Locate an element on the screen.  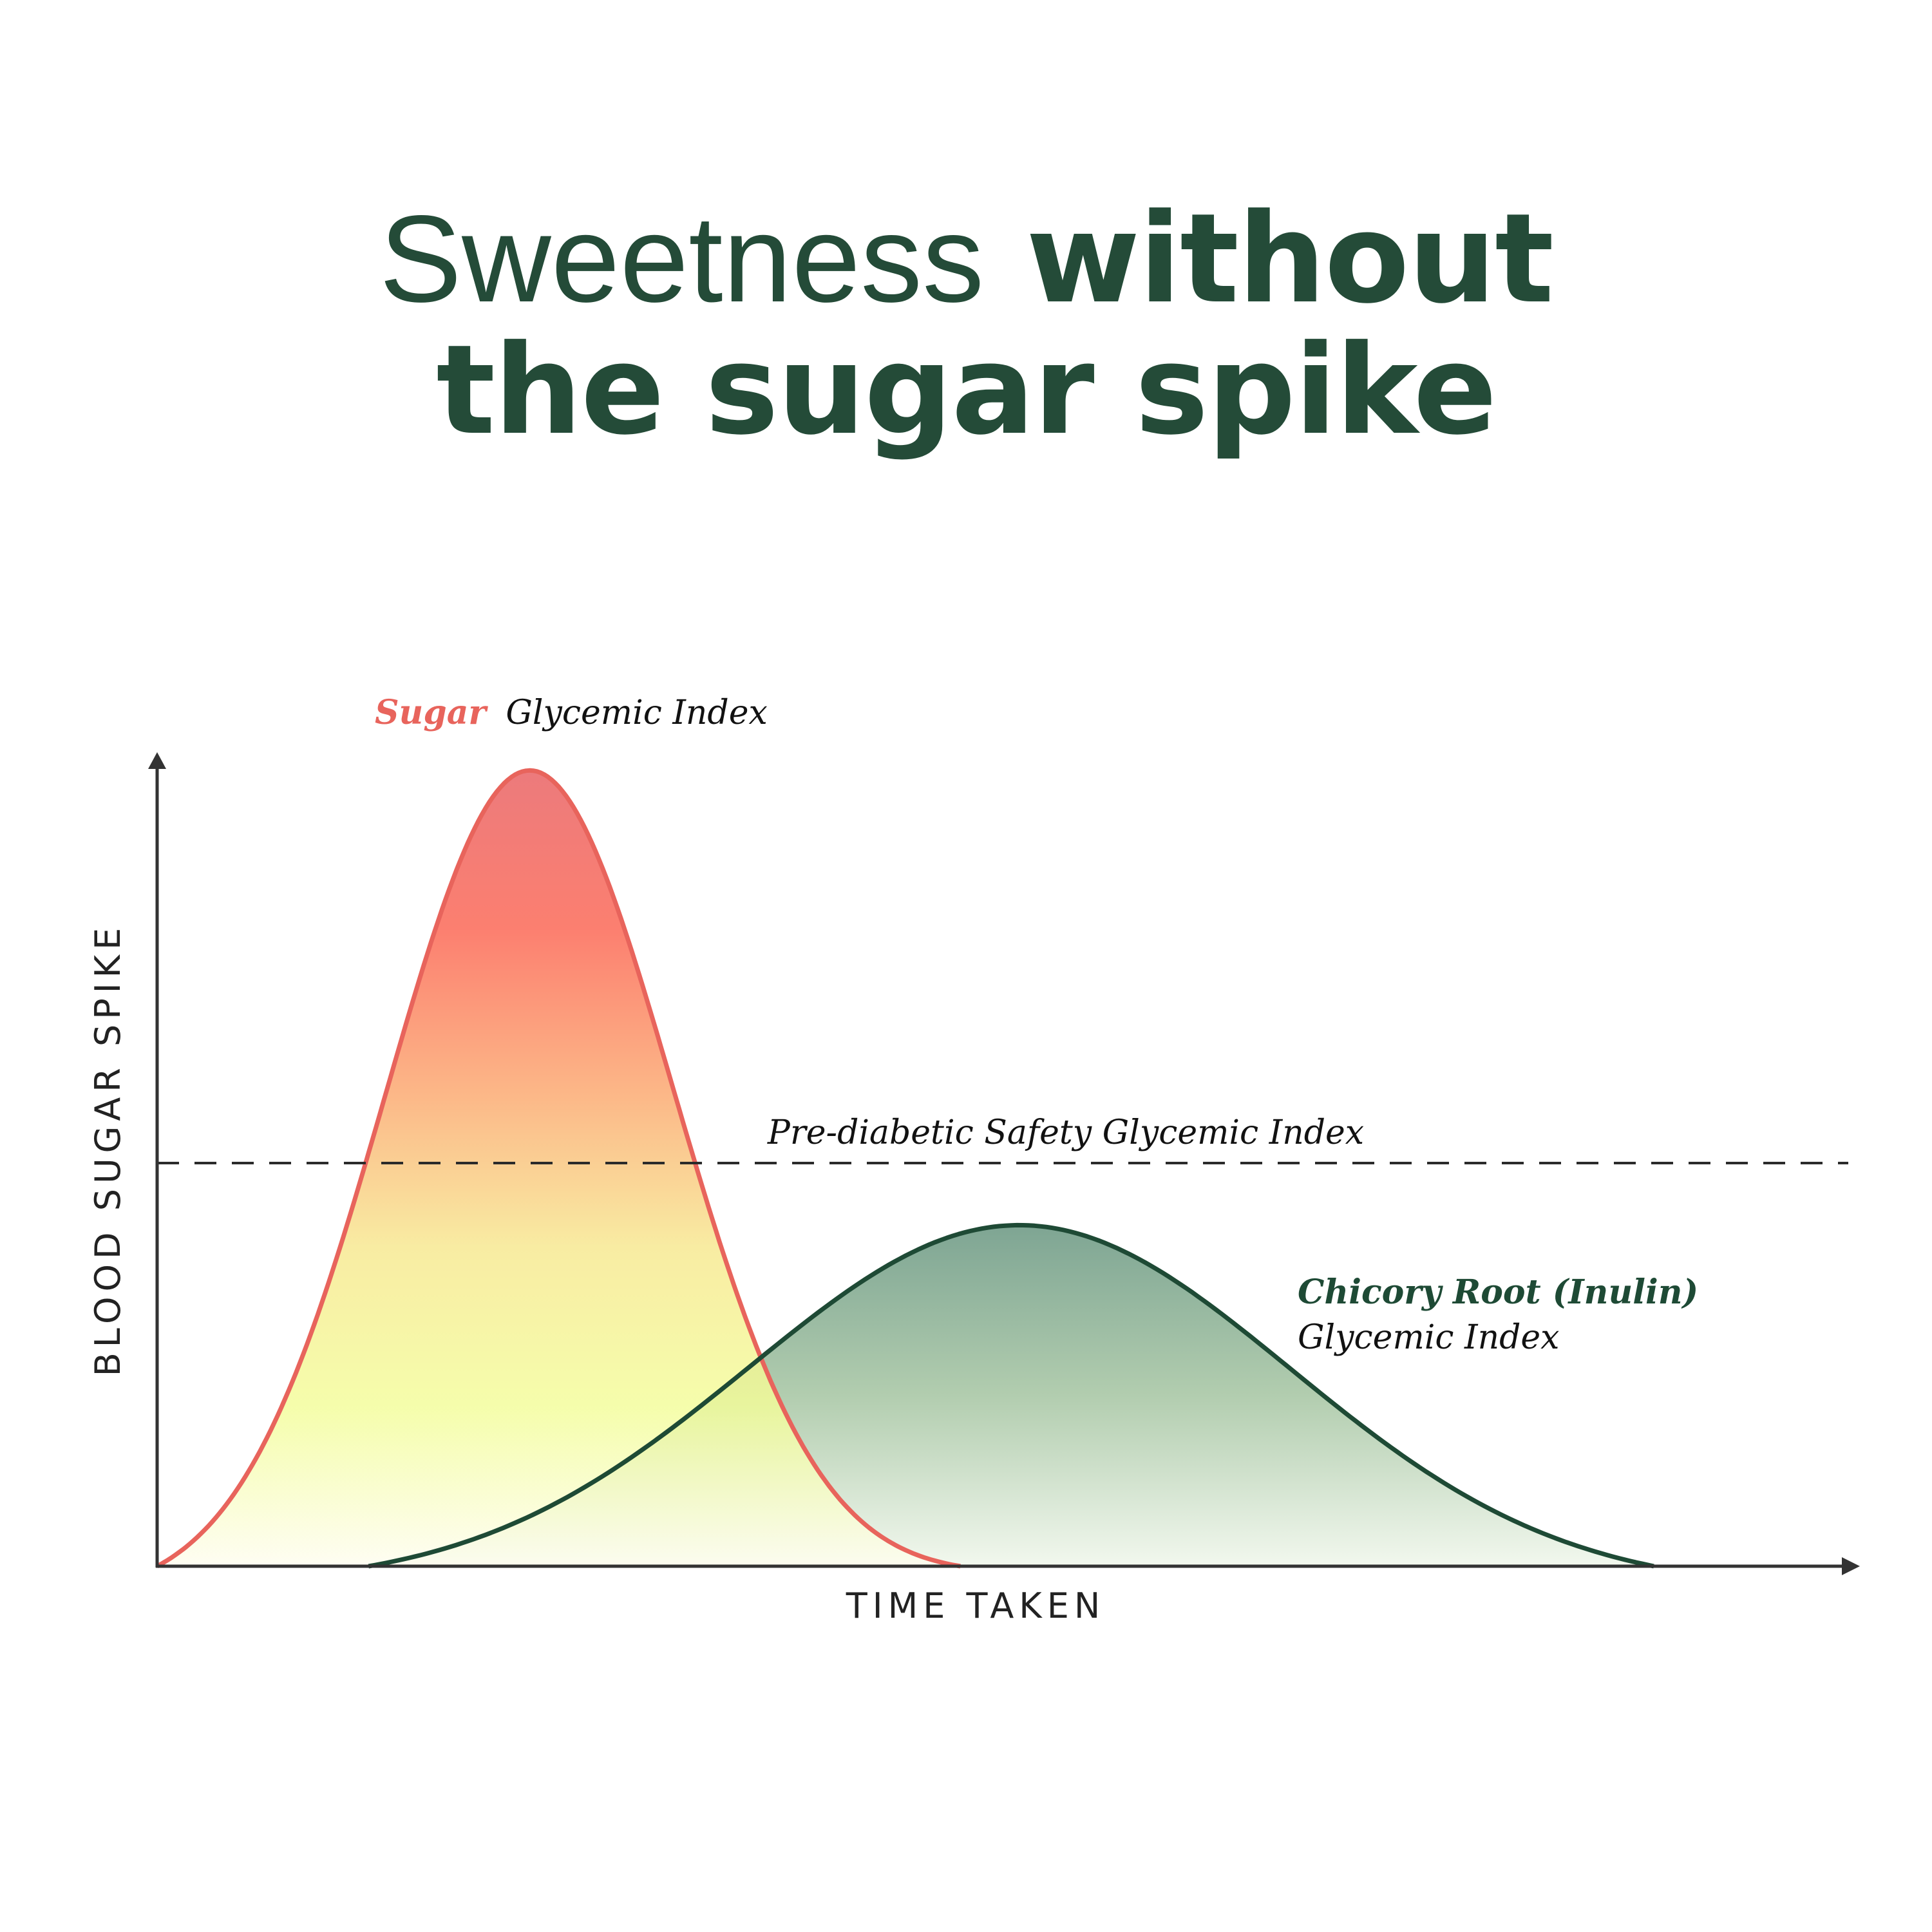
x-axis-label: TIME TAKEN is located at coordinates (975, 1606).